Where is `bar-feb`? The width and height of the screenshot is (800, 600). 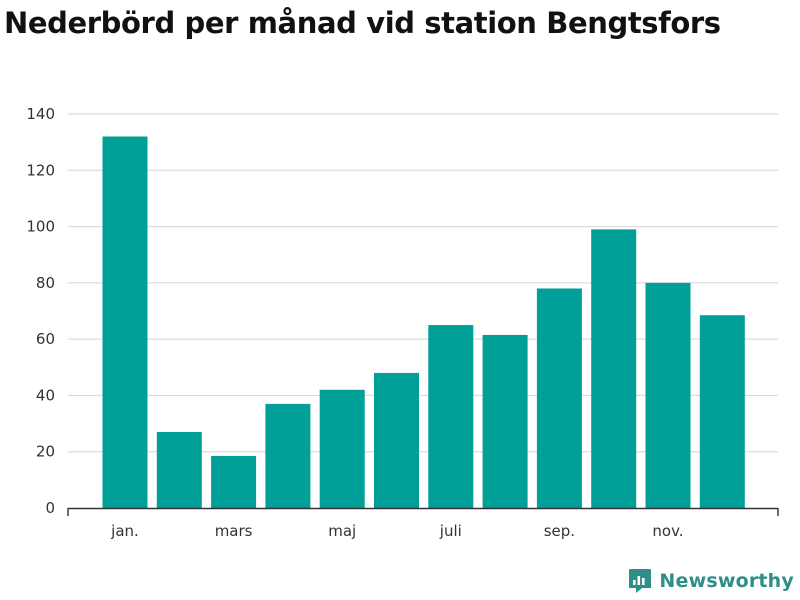 bar-feb is located at coordinates (179, 470).